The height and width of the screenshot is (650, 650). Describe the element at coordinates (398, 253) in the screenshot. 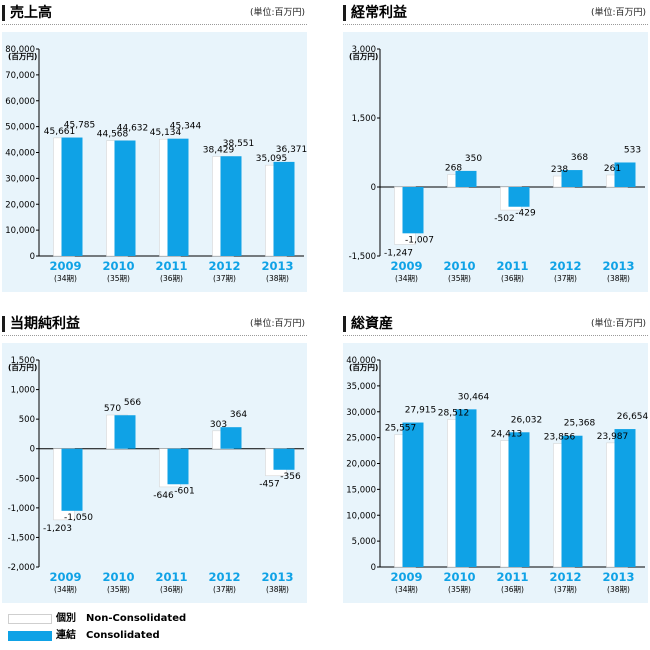

I see `data-label-non-consolidated: -1,247` at that location.